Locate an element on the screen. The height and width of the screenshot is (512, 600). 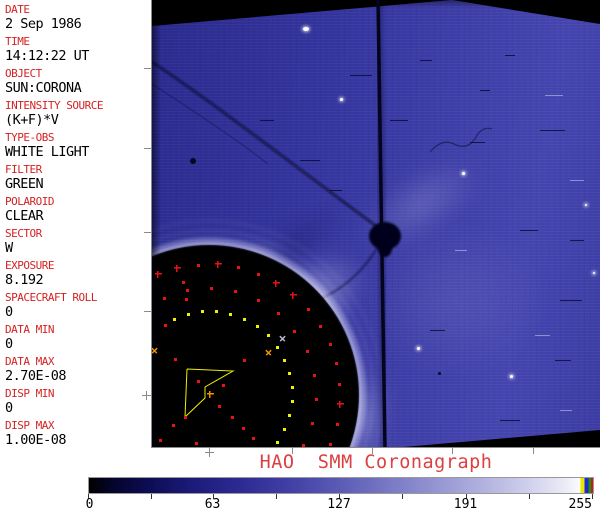
metadata-field-sector: SECTOR W is located at coordinates (75, 243).